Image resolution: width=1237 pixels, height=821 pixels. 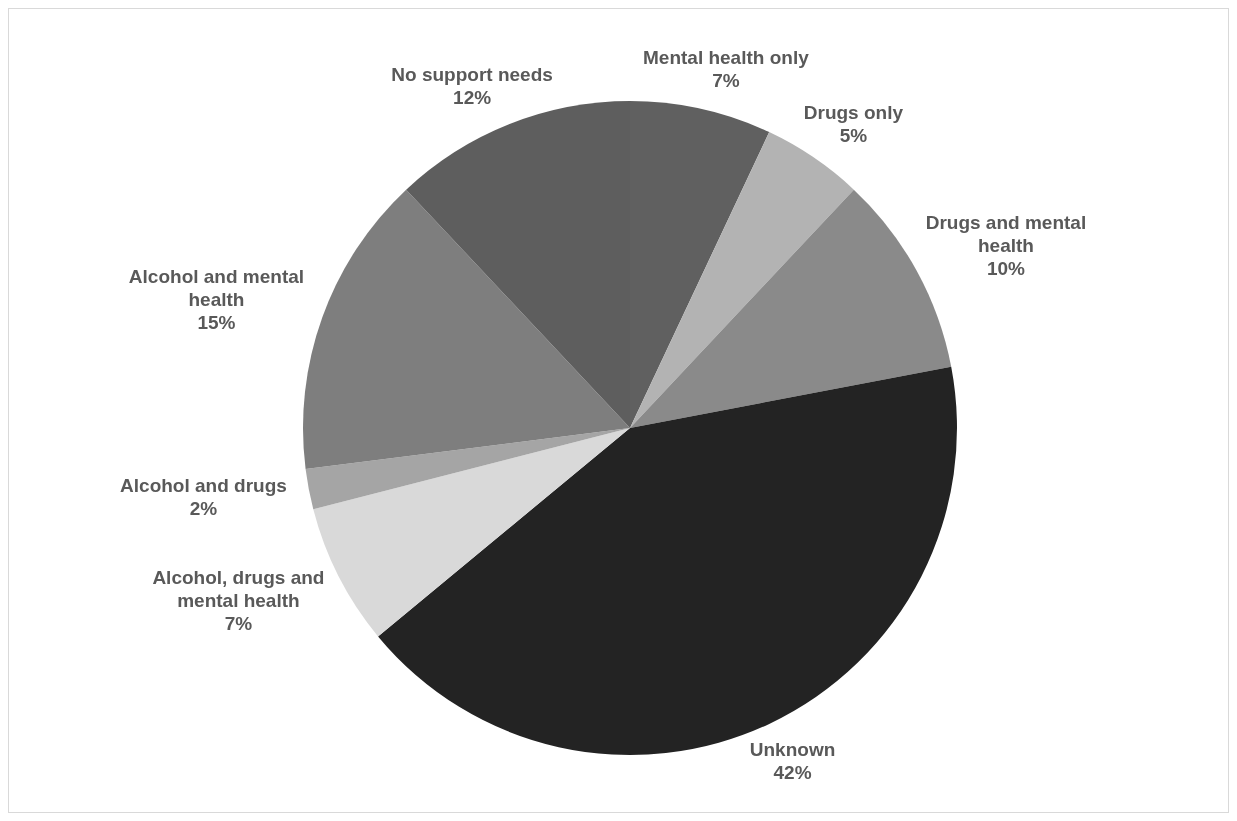 What do you see at coordinates (792, 773) in the screenshot?
I see `data-label: 42%` at bounding box center [792, 773].